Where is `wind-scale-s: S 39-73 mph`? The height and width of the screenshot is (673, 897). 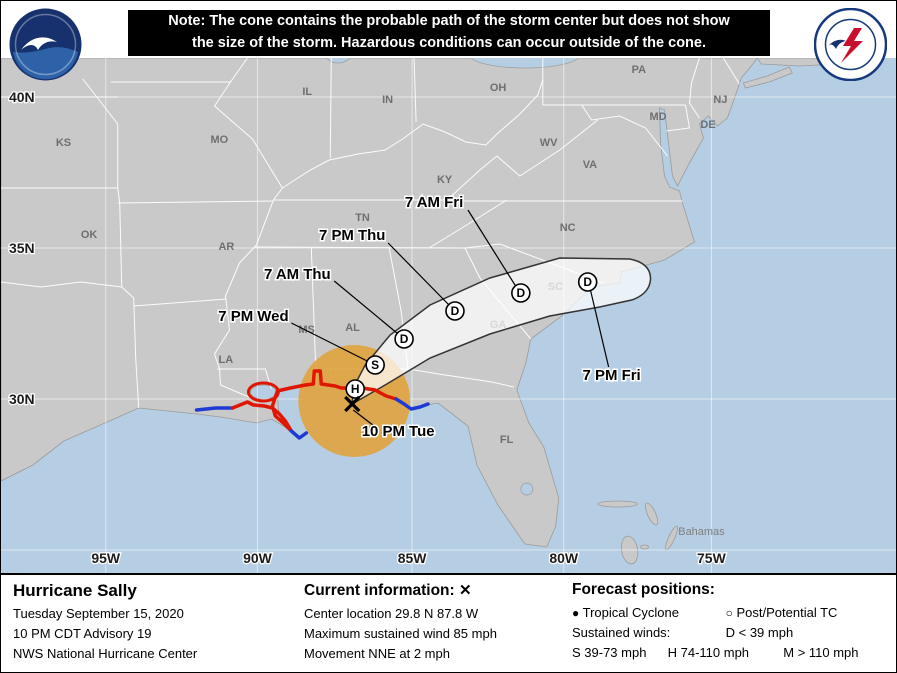
wind-scale-s: S 39-73 mph is located at coordinates (609, 652).